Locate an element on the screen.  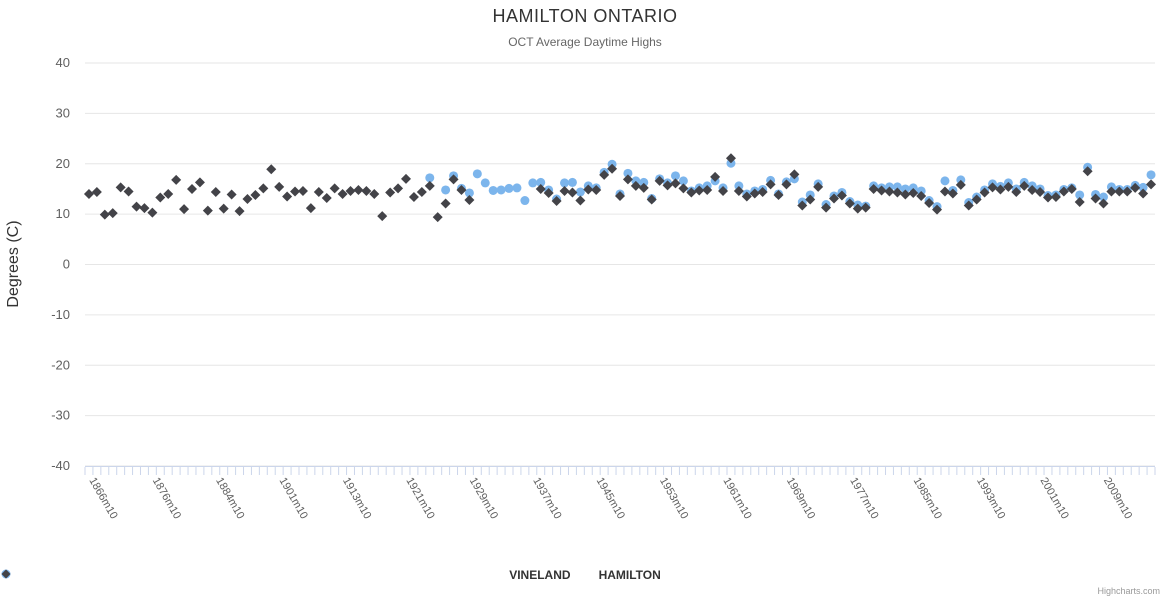
legend-item-hamilton: HAMILTON is located at coordinates (331, 575).